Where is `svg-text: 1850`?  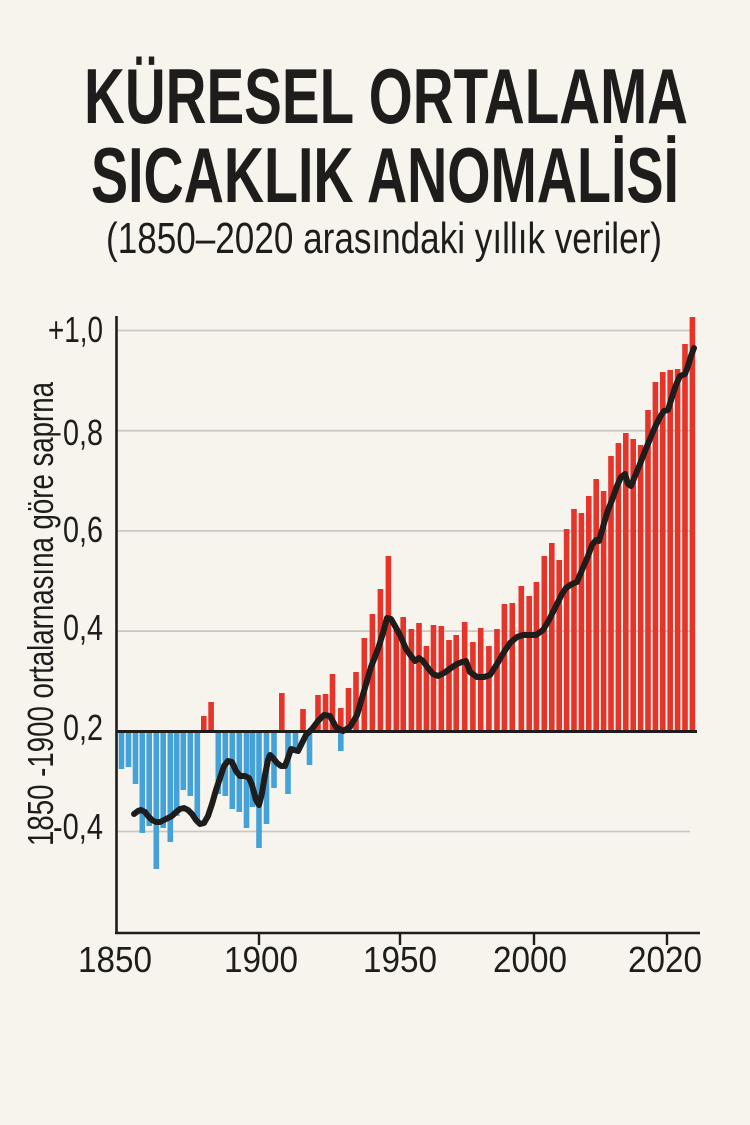 svg-text: 1850 is located at coordinates (115, 959).